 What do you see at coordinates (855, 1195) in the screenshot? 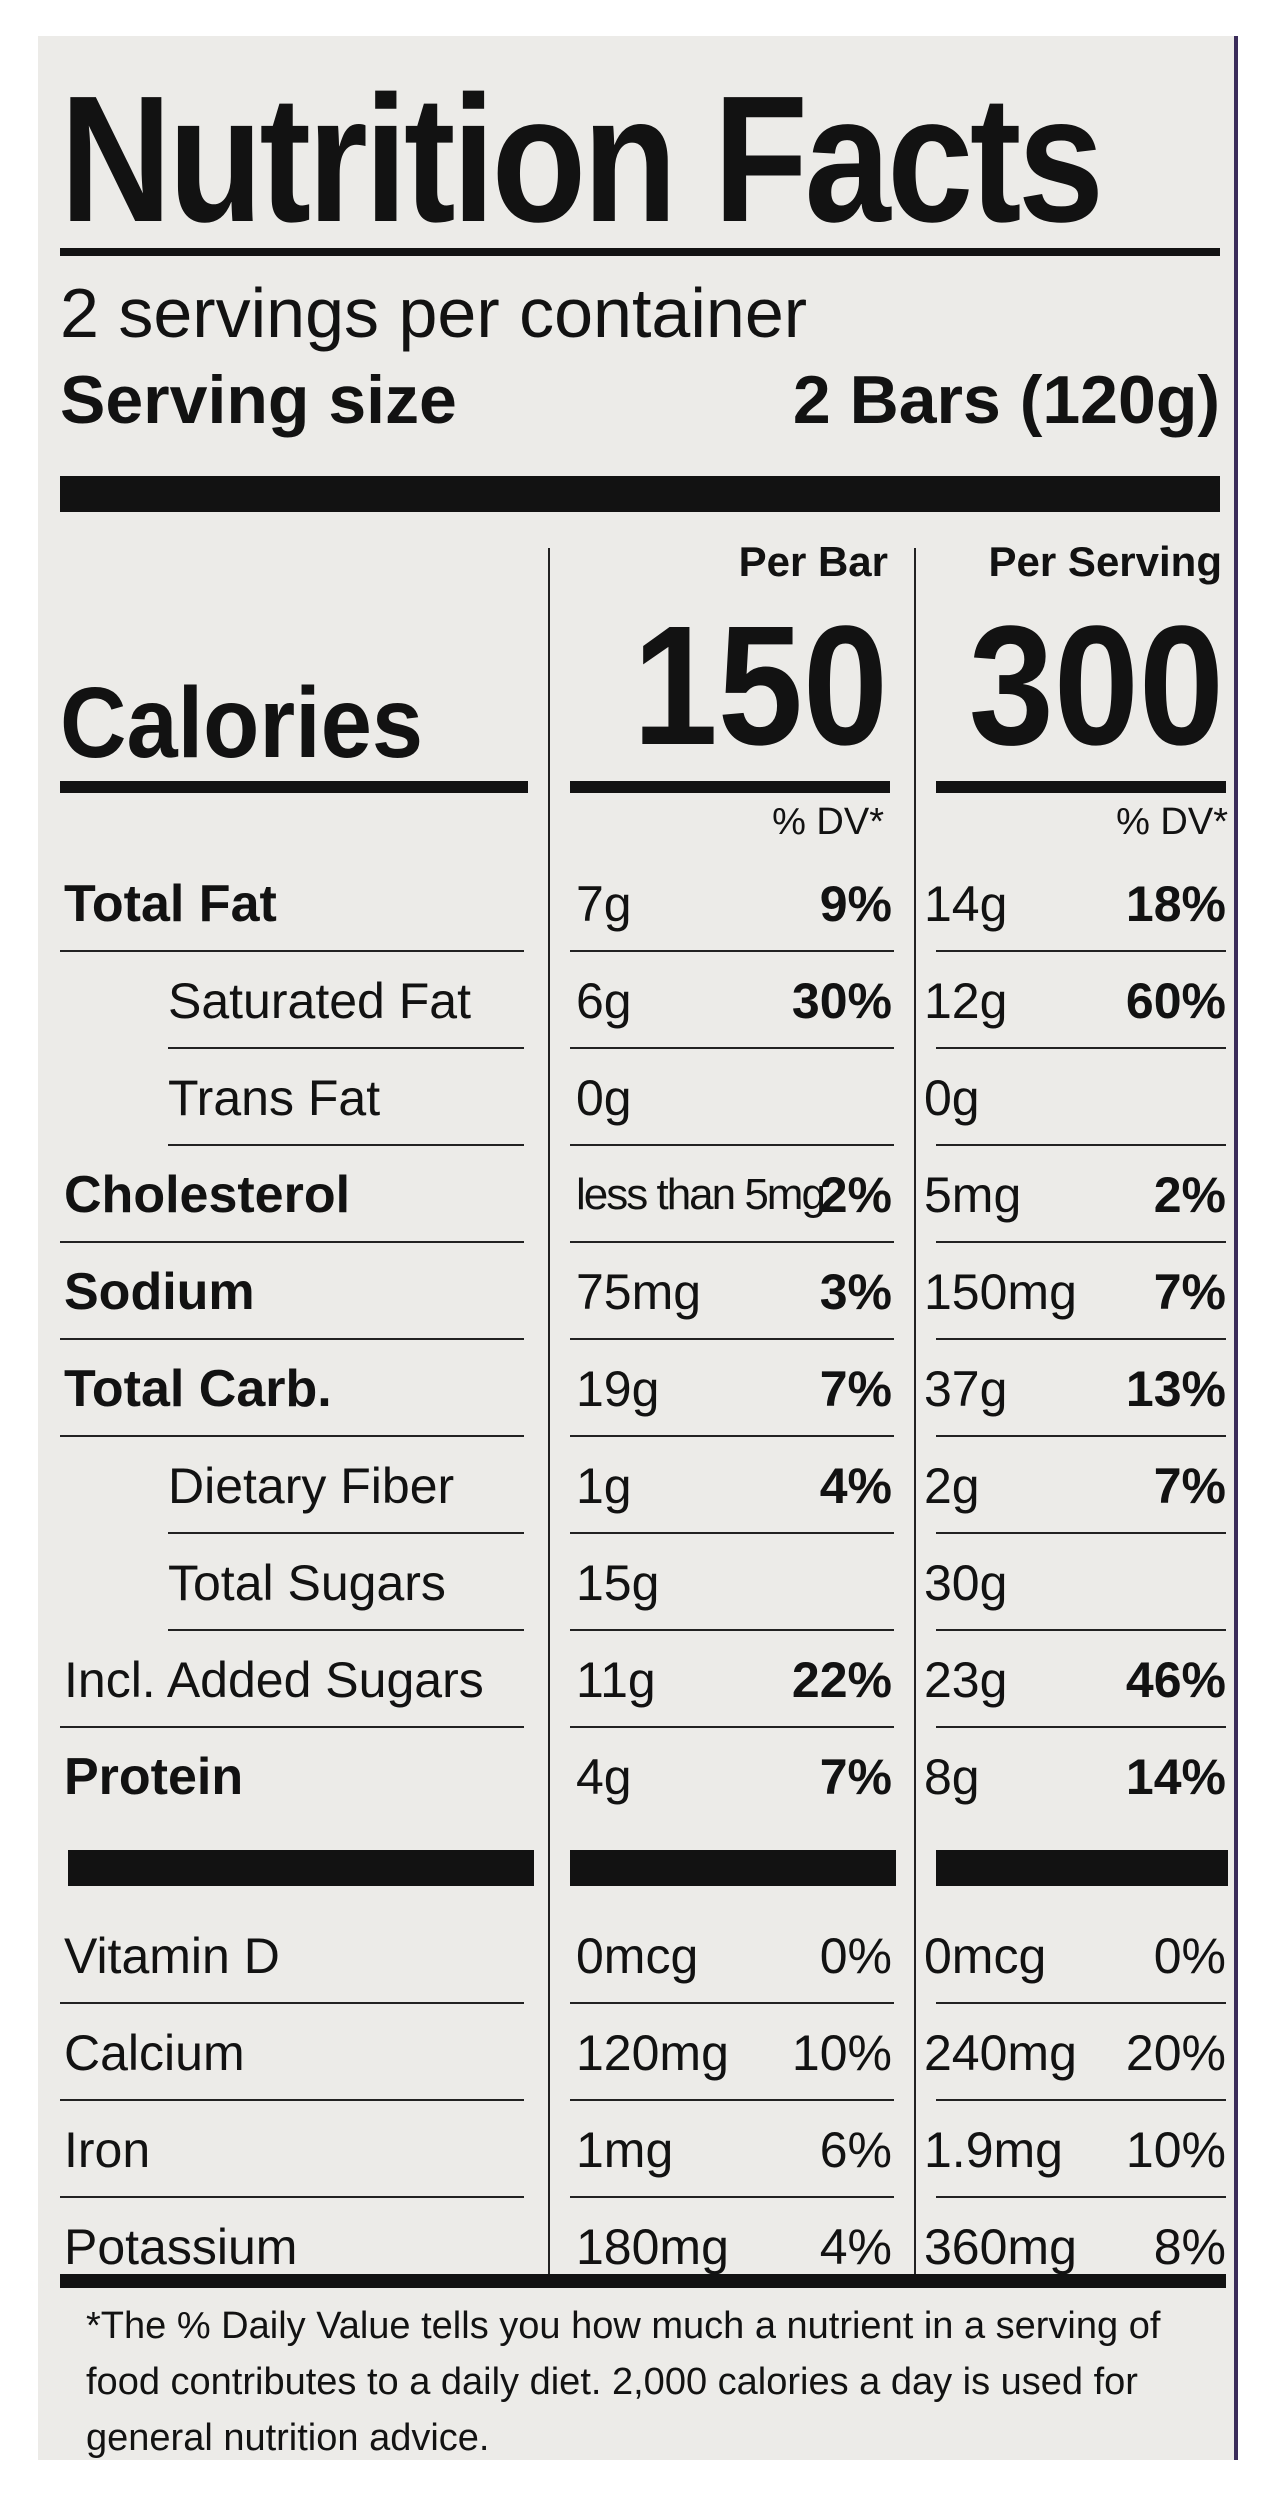
I see `per-bar-daily-value: 2%` at bounding box center [855, 1195].